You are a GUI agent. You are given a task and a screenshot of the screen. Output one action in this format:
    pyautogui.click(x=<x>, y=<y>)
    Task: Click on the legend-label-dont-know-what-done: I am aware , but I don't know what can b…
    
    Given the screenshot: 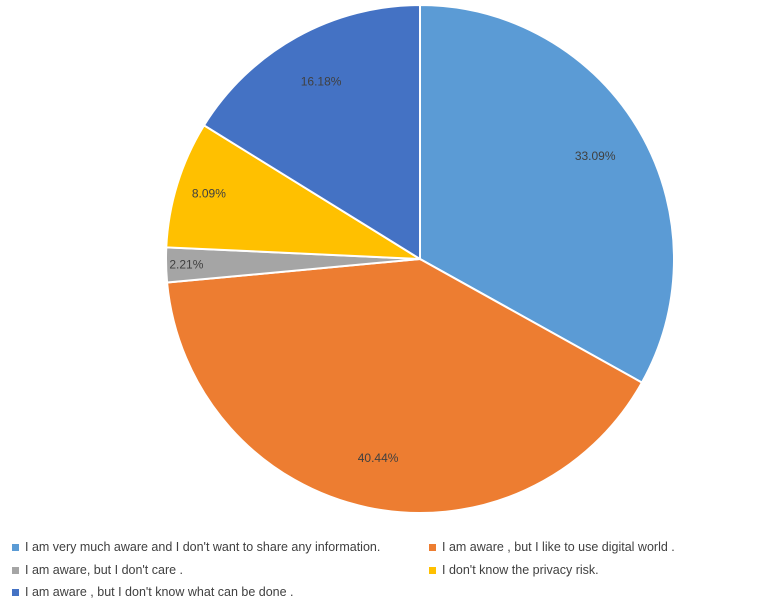 What is the action you would take?
    pyautogui.click(x=159, y=592)
    